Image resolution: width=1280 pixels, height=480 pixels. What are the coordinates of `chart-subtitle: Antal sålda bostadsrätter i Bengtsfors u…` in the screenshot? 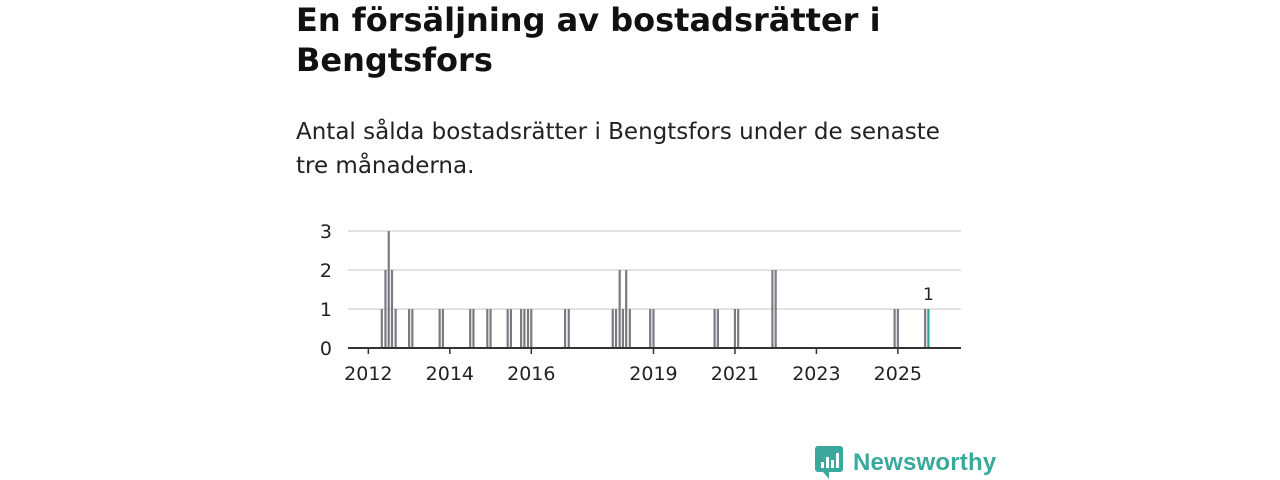 It's located at (618, 149).